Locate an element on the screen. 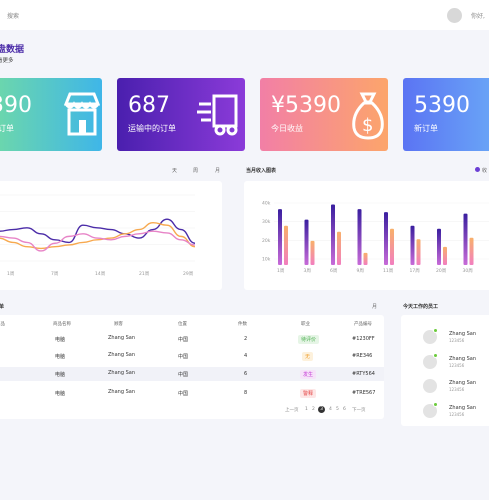  cell-qty: 8 is located at coordinates (246, 393).